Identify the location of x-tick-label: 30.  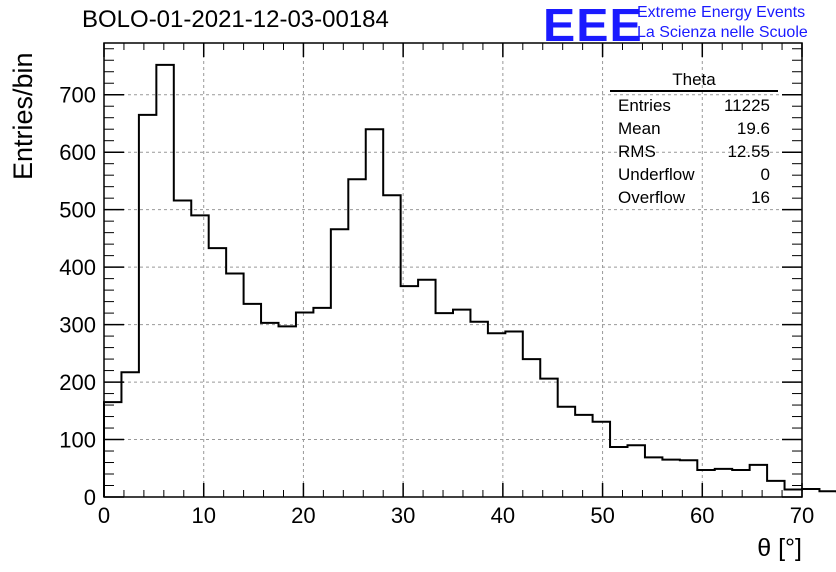
(403, 515).